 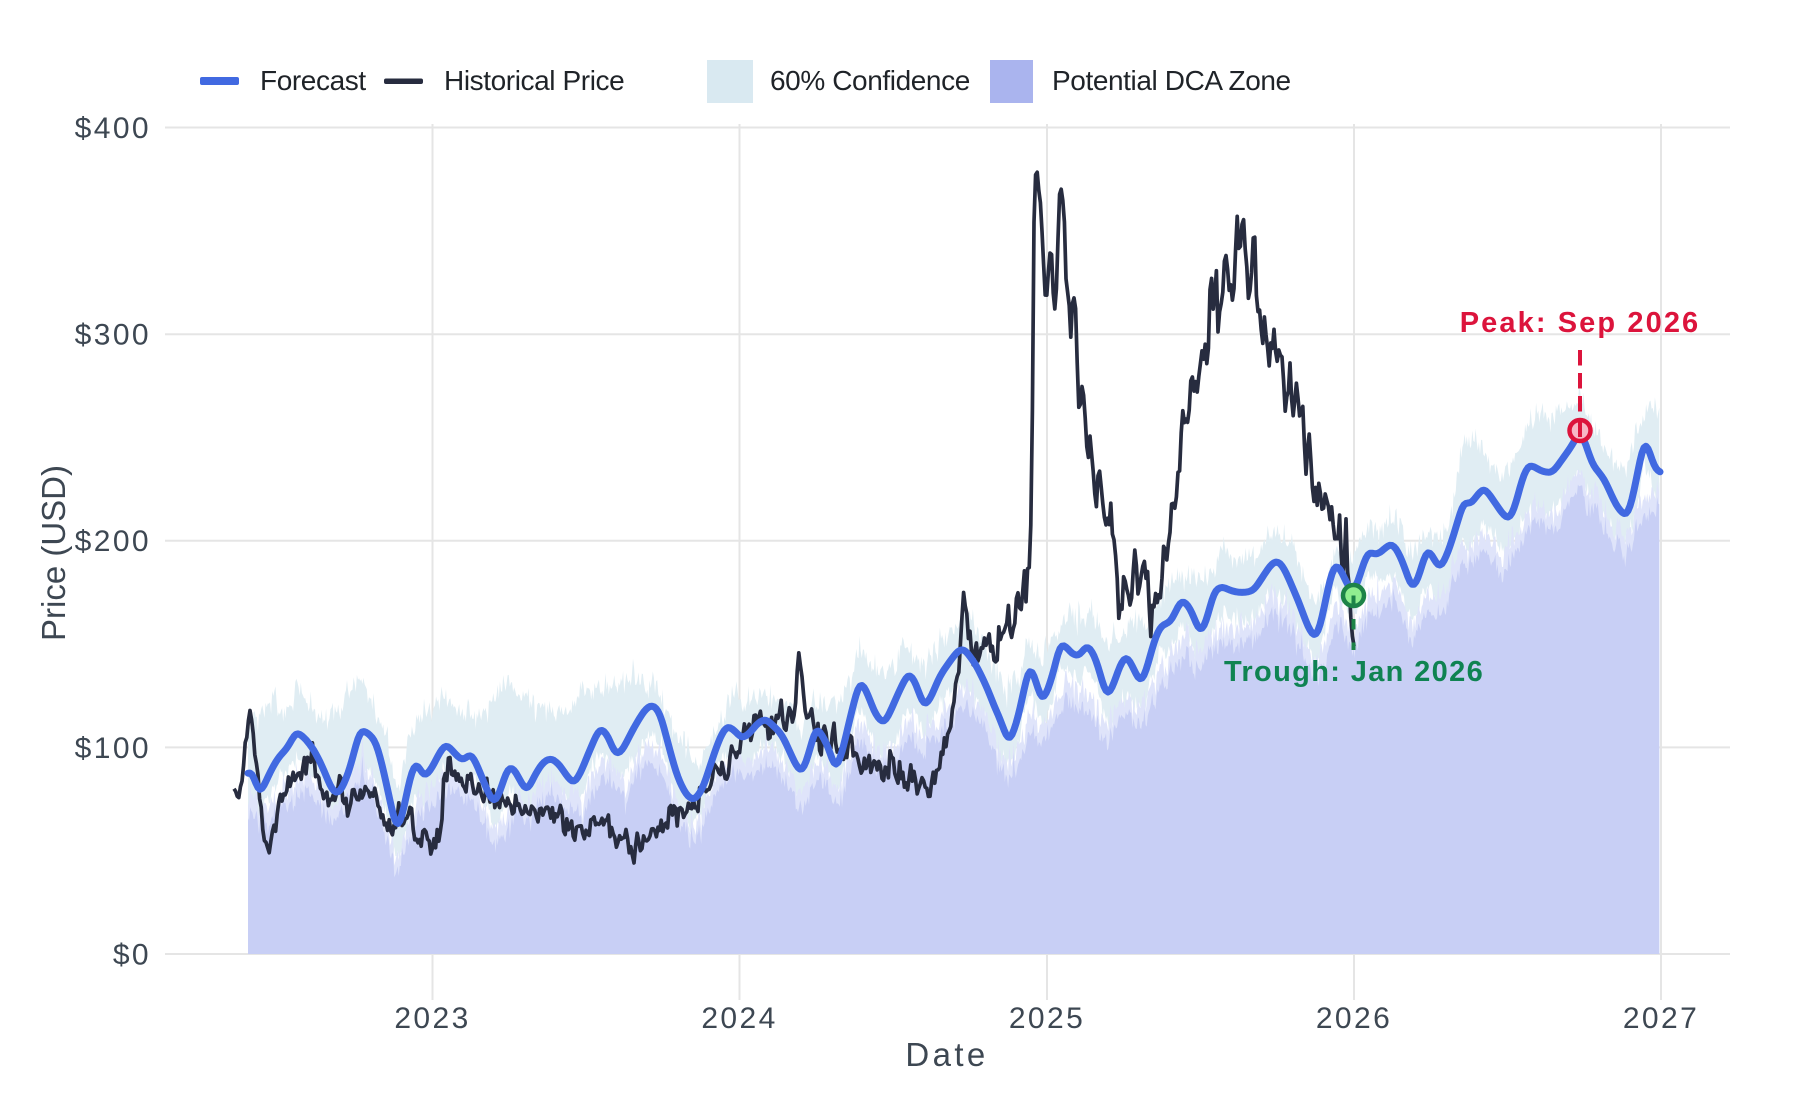 What do you see at coordinates (113, 748) in the screenshot?
I see `svg-text: $100` at bounding box center [113, 748].